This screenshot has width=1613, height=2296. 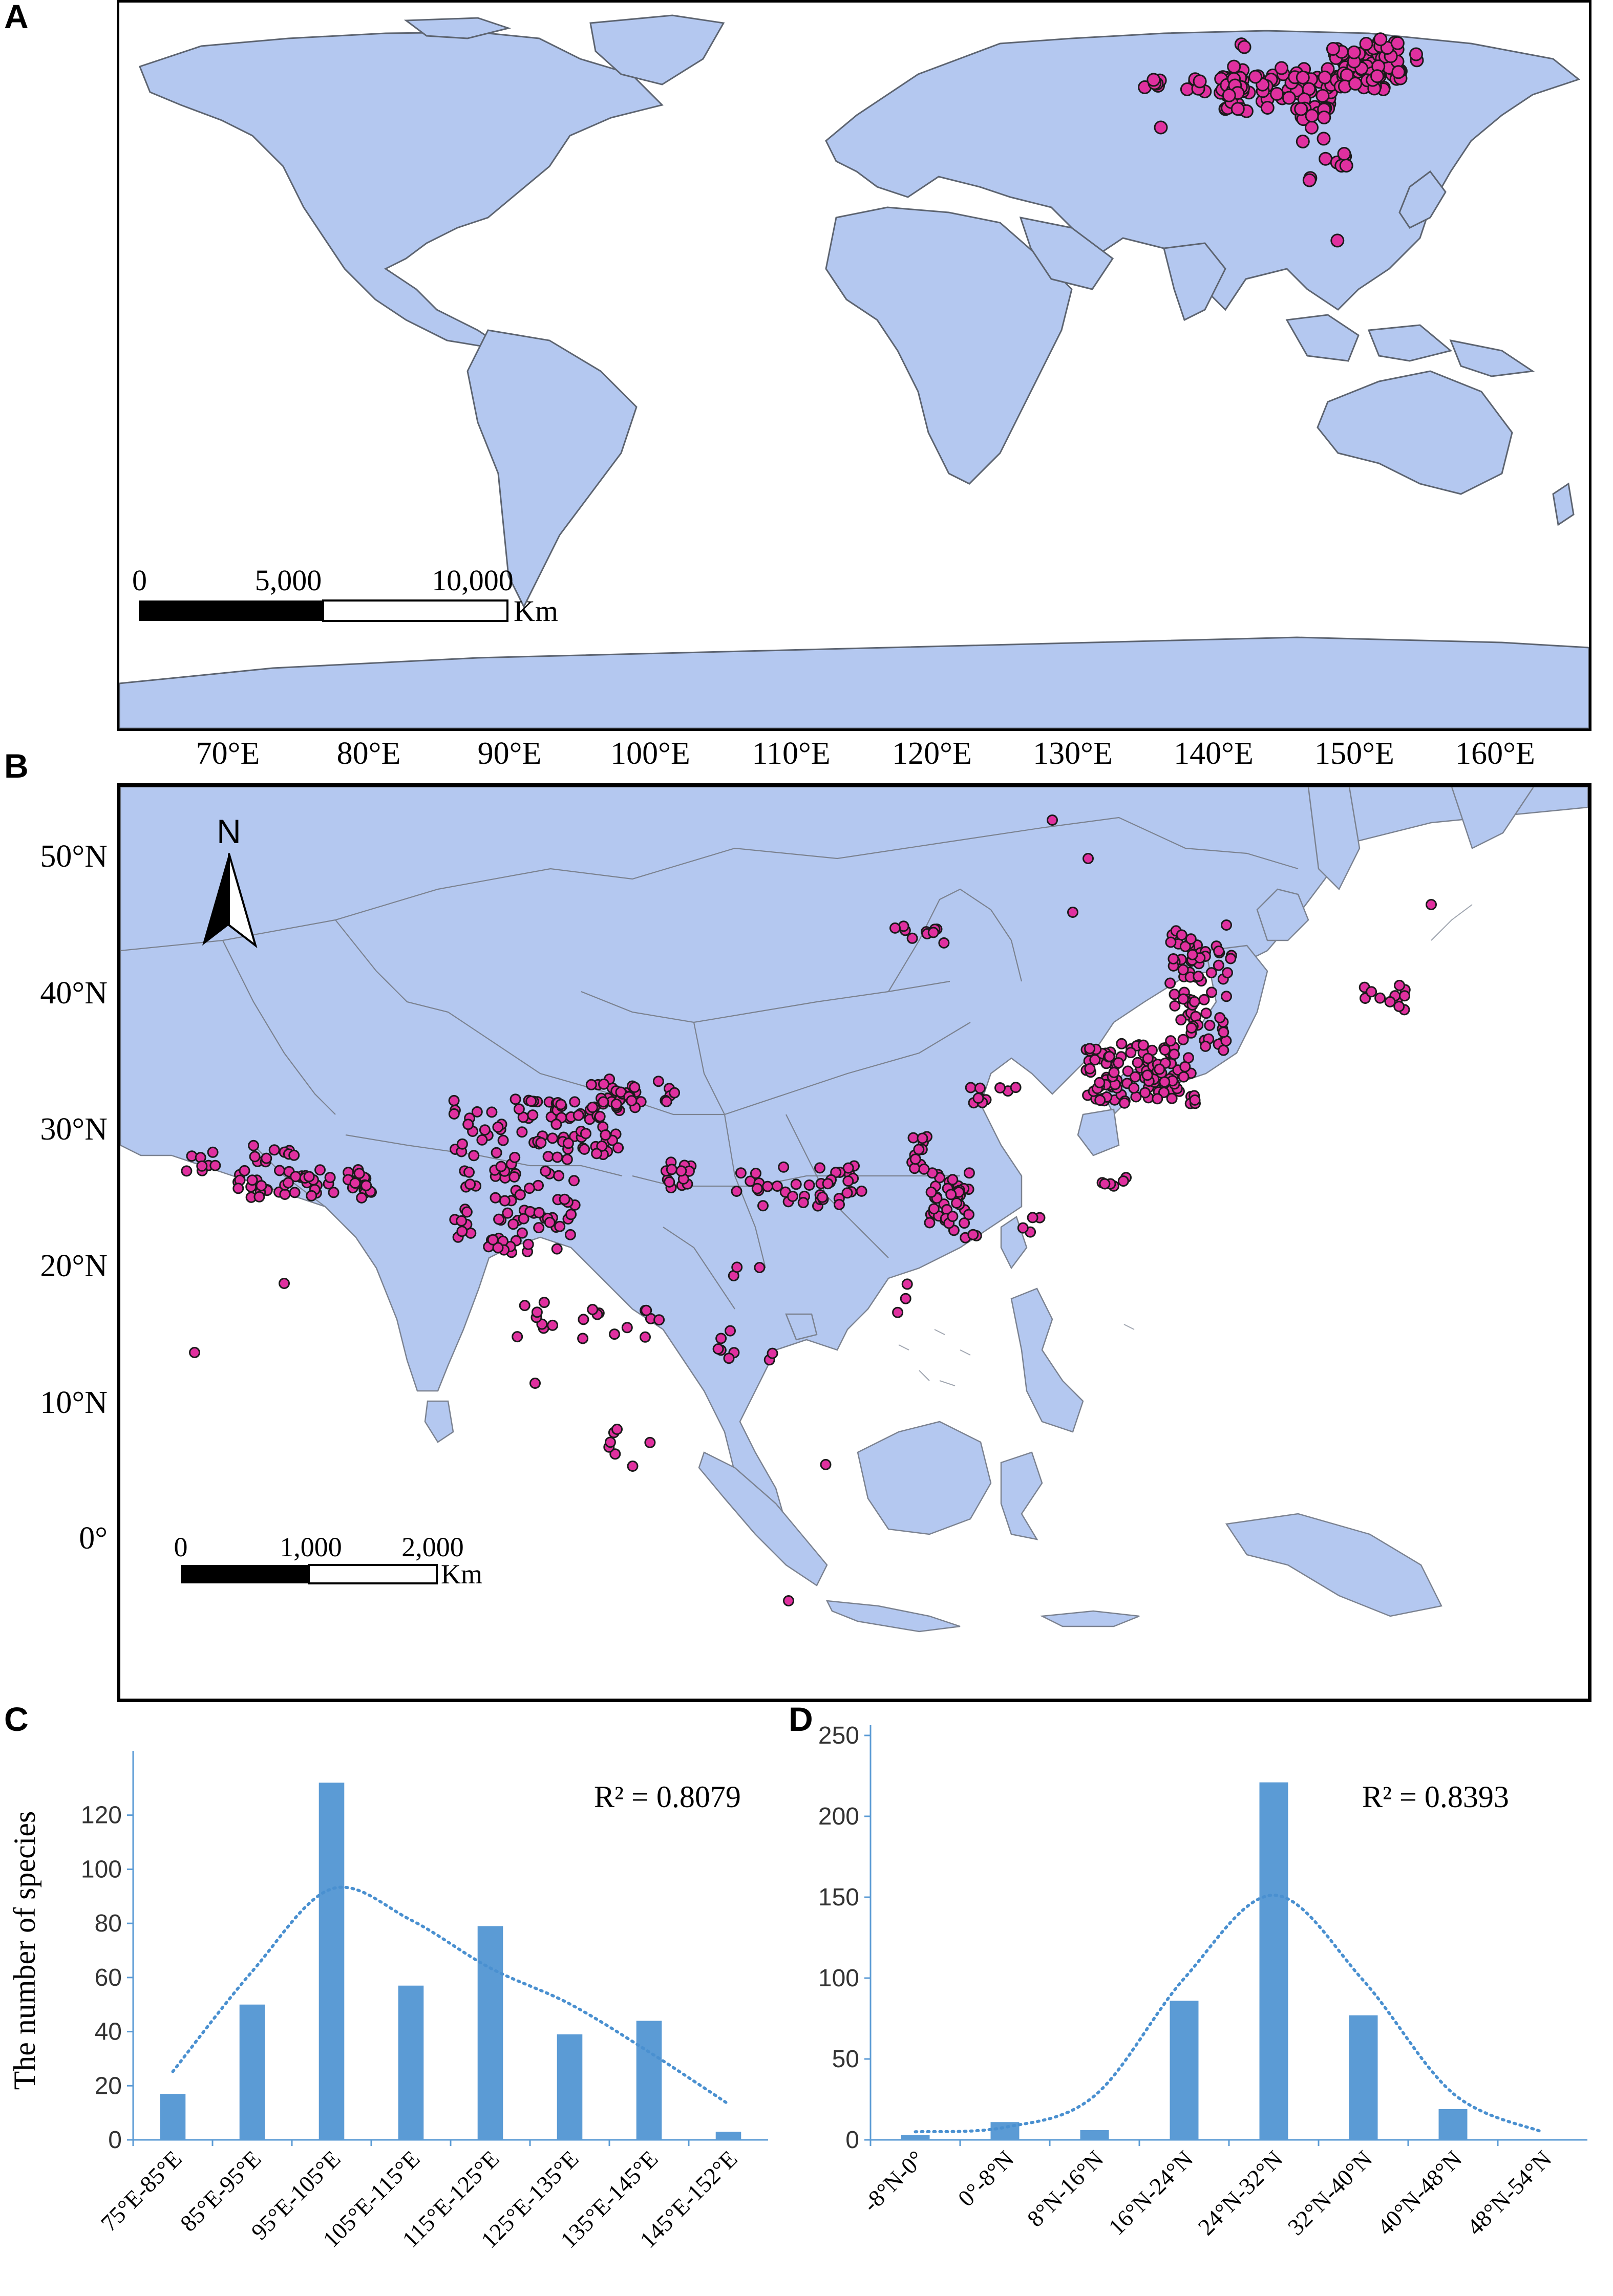 What do you see at coordinates (1495, 753) in the screenshot?
I see `lon-label: 160°E` at bounding box center [1495, 753].